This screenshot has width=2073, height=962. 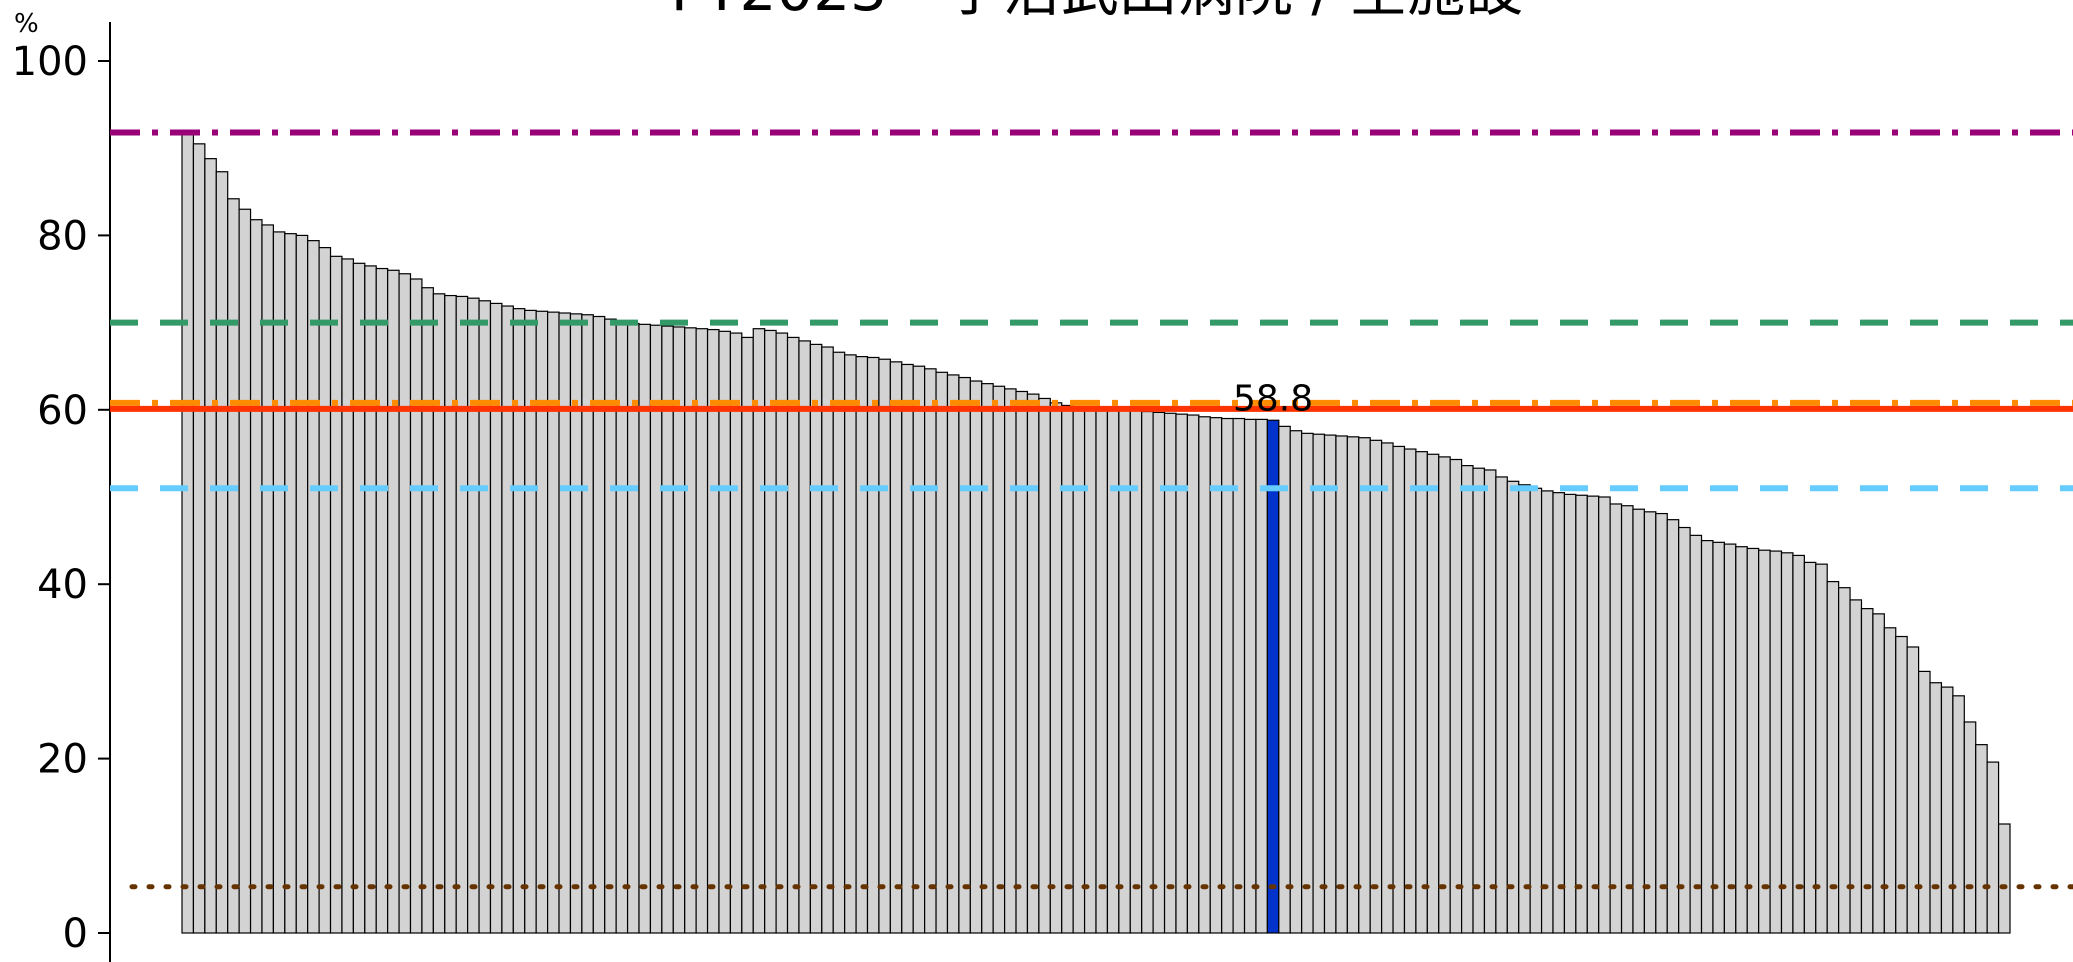 What do you see at coordinates (26, 24) in the screenshot?
I see `y-axis-label: %` at bounding box center [26, 24].